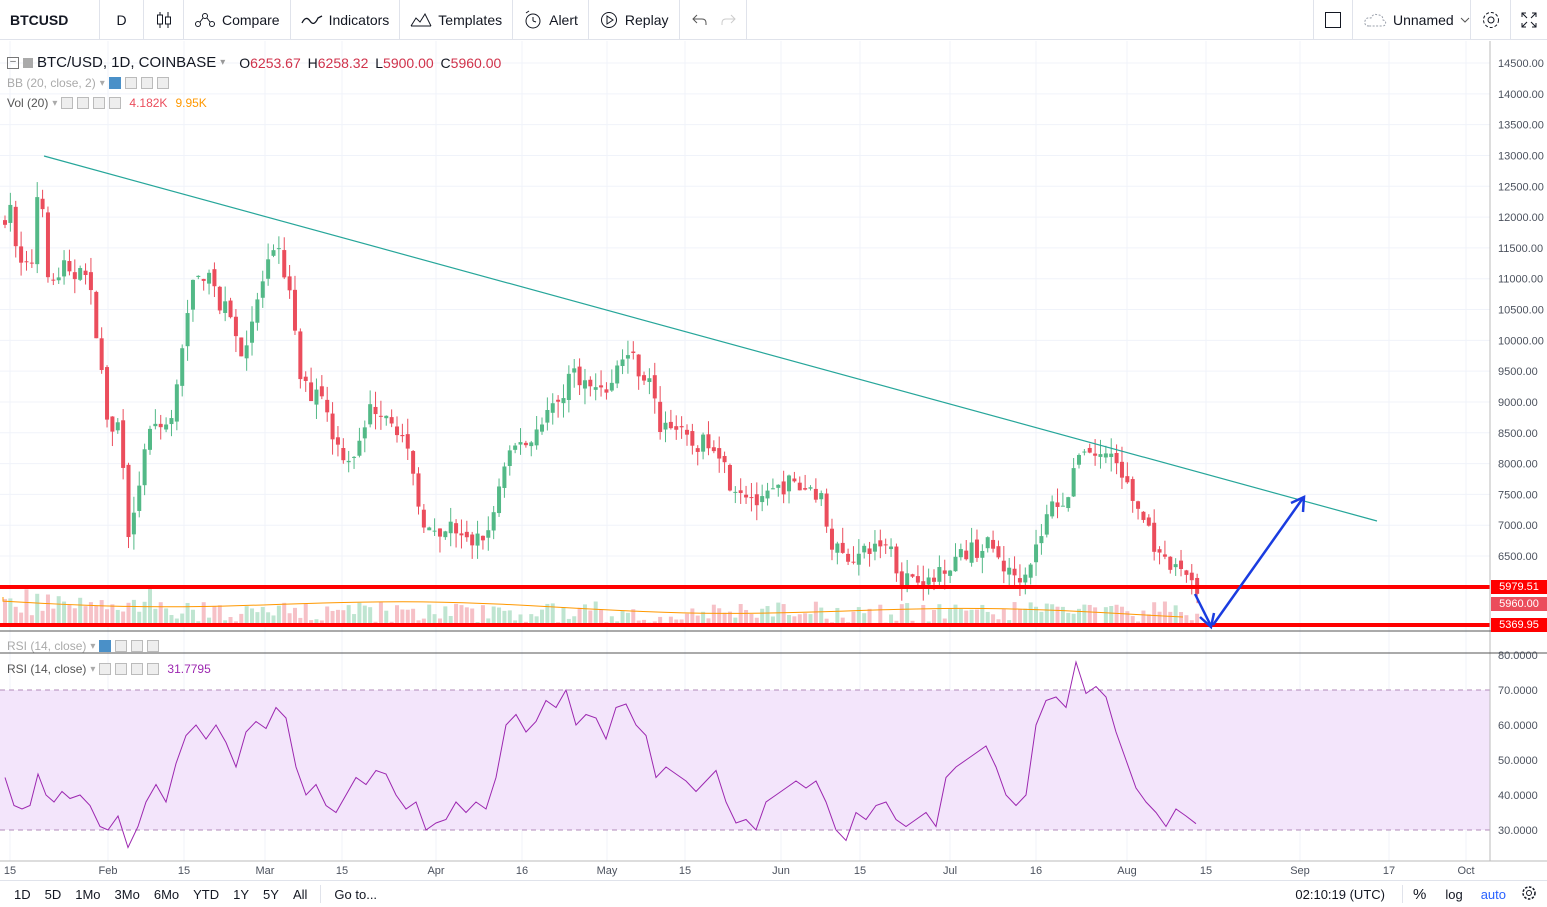 The width and height of the screenshot is (1547, 907). I want to click on compare-button: Compare, so click(237, 20).